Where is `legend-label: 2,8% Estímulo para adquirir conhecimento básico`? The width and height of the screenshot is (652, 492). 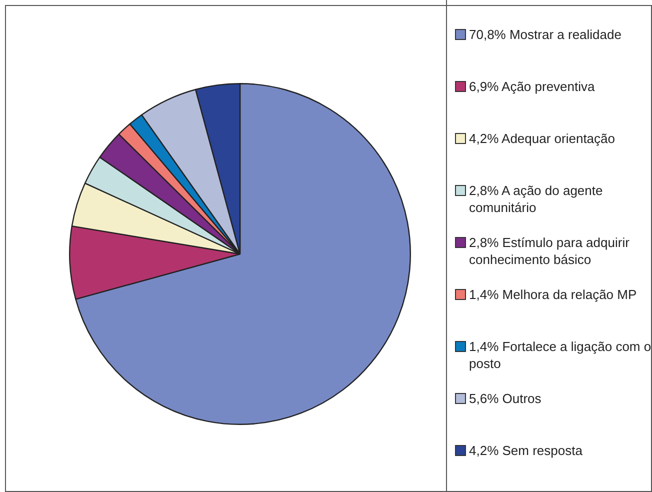 legend-label: 2,8% Estímulo para adquirir conhecimento básico is located at coordinates (549, 251).